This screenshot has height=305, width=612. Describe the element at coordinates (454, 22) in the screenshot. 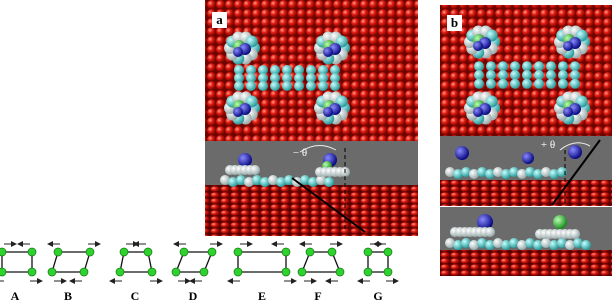

I see `panel-label: b` at that location.